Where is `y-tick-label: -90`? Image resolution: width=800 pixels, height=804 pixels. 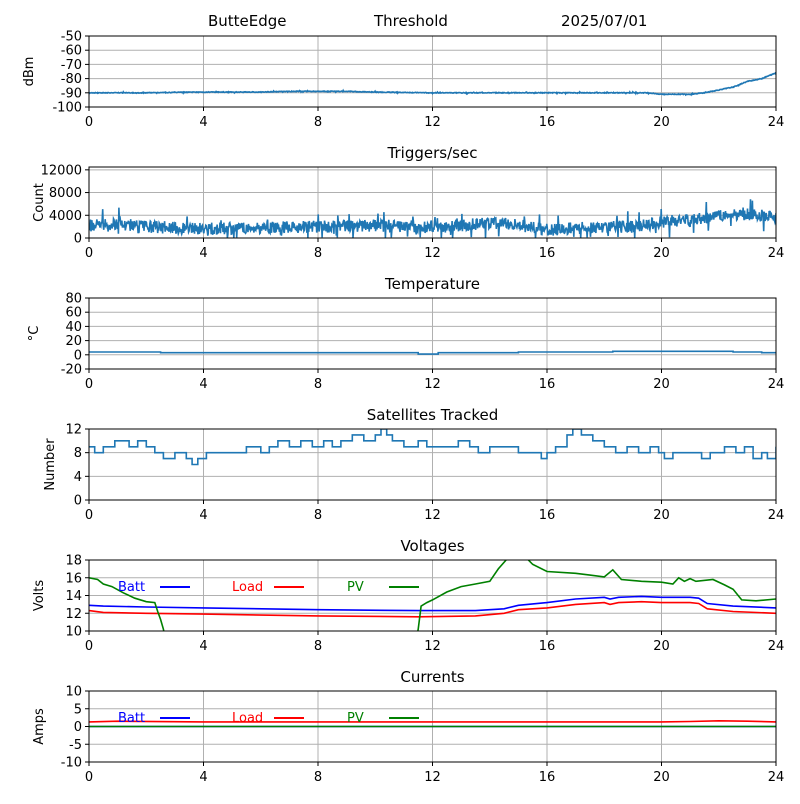 y-tick-label: -90 is located at coordinates (71, 93).